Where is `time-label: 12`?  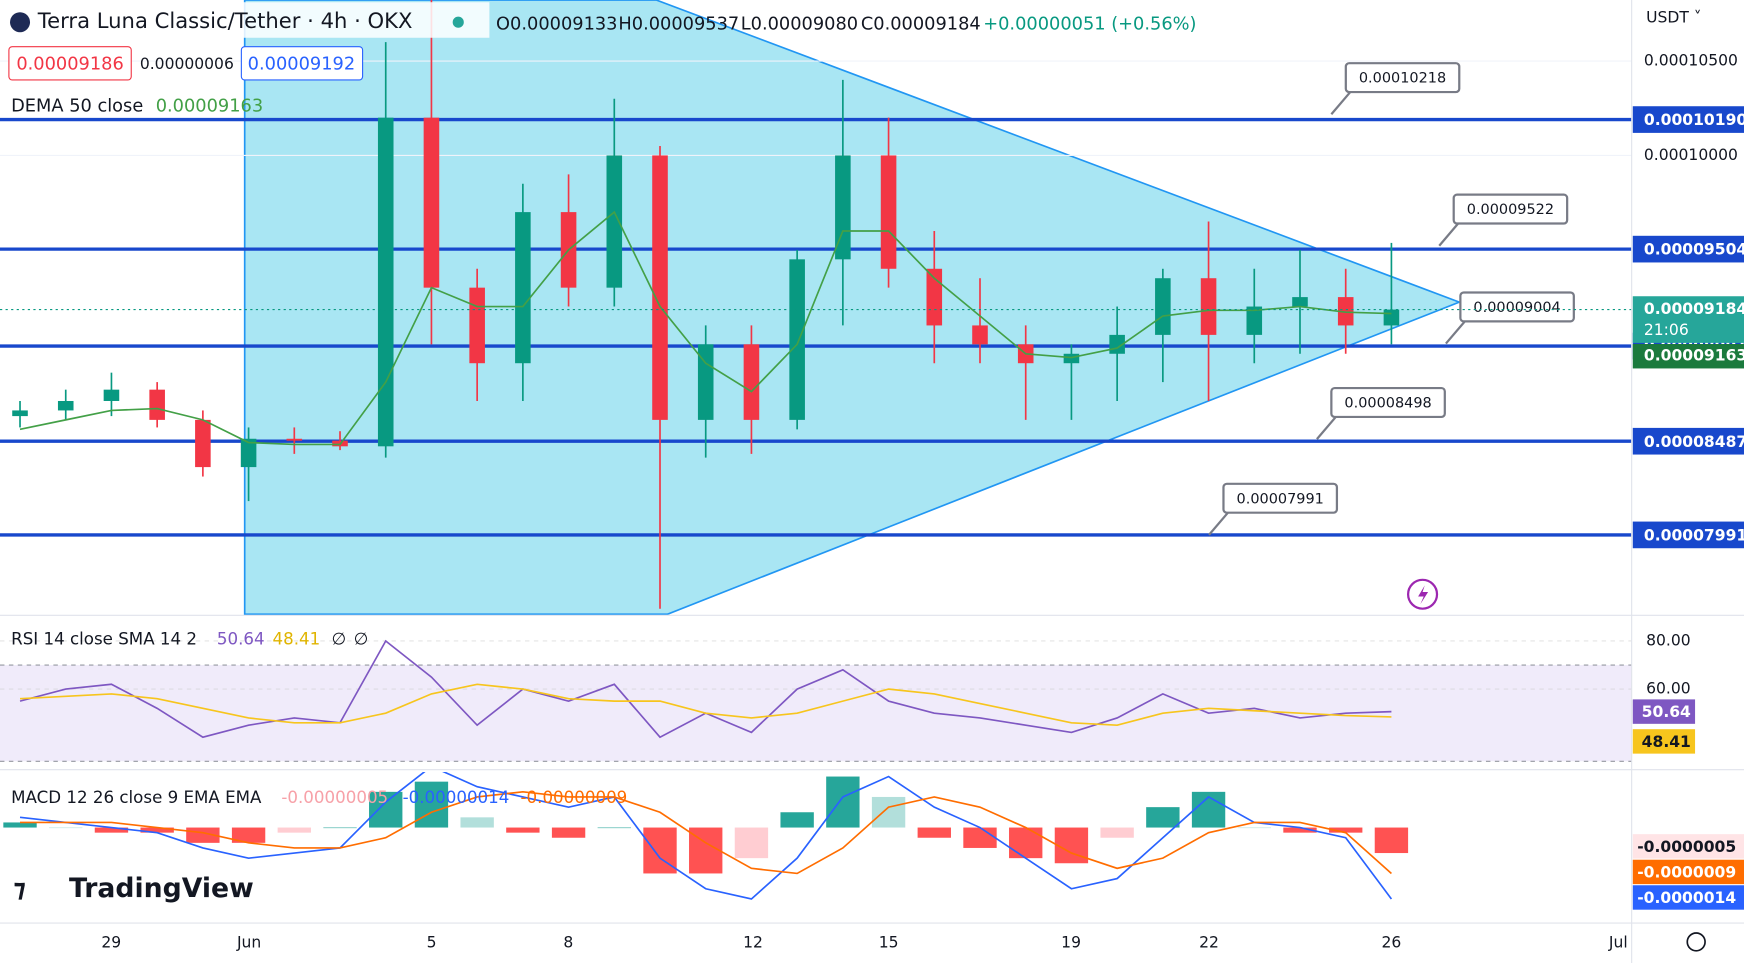 time-label: 12 is located at coordinates (753, 943).